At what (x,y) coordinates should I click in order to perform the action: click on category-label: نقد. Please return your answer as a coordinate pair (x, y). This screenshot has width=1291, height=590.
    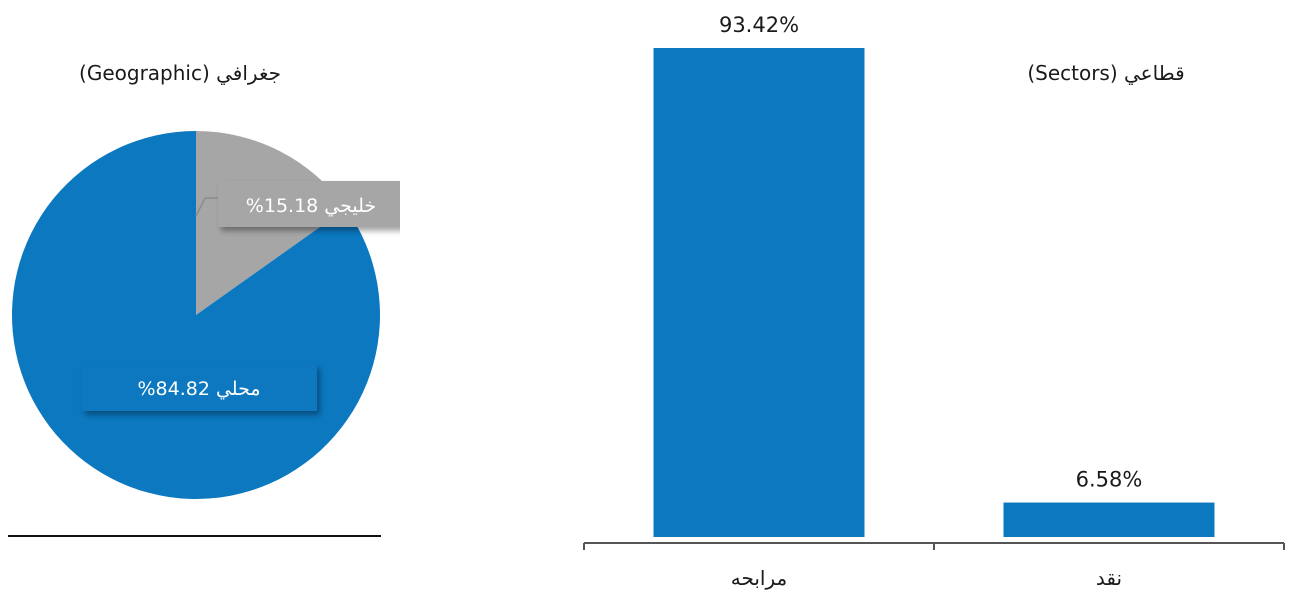
    Looking at the image, I should click on (1109, 578).